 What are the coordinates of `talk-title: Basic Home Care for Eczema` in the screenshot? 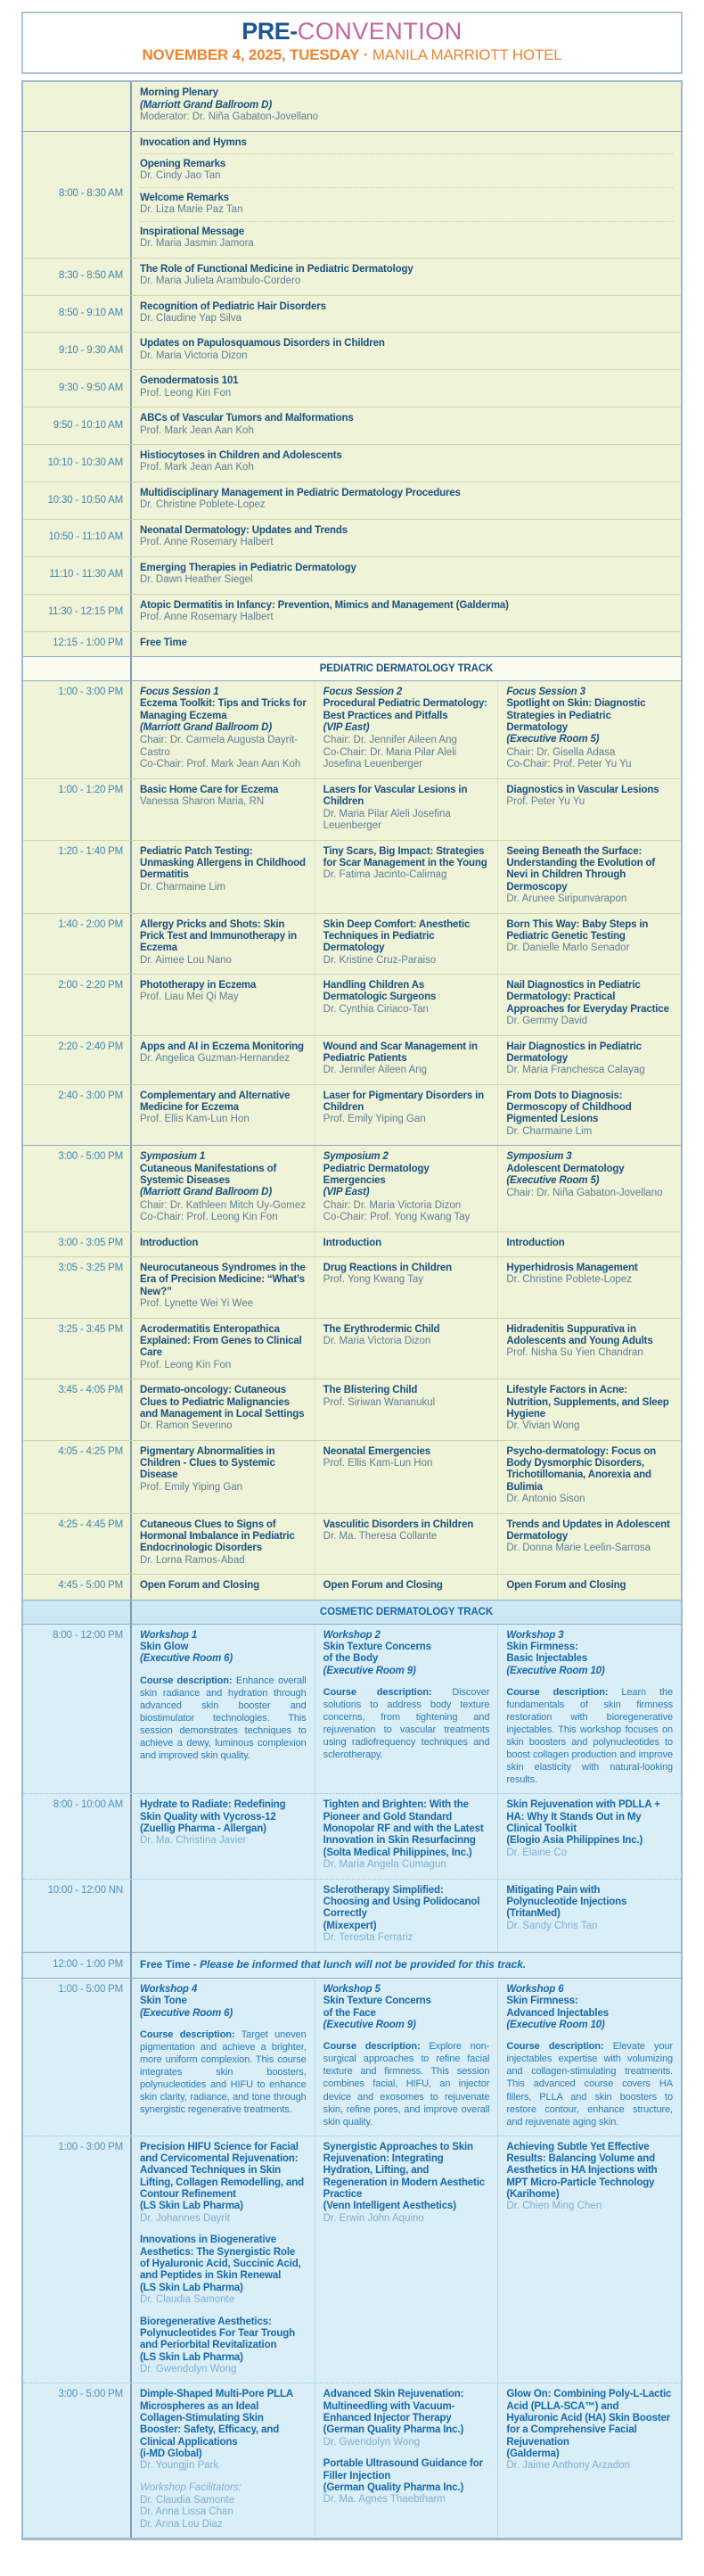 It's located at (209, 789).